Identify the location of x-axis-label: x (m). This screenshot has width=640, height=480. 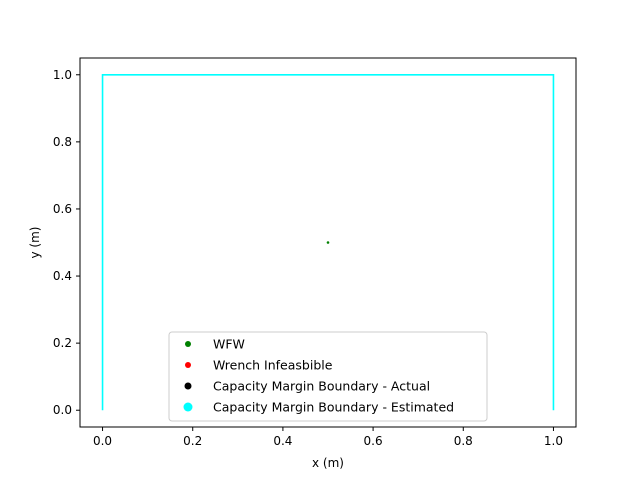
(328, 463).